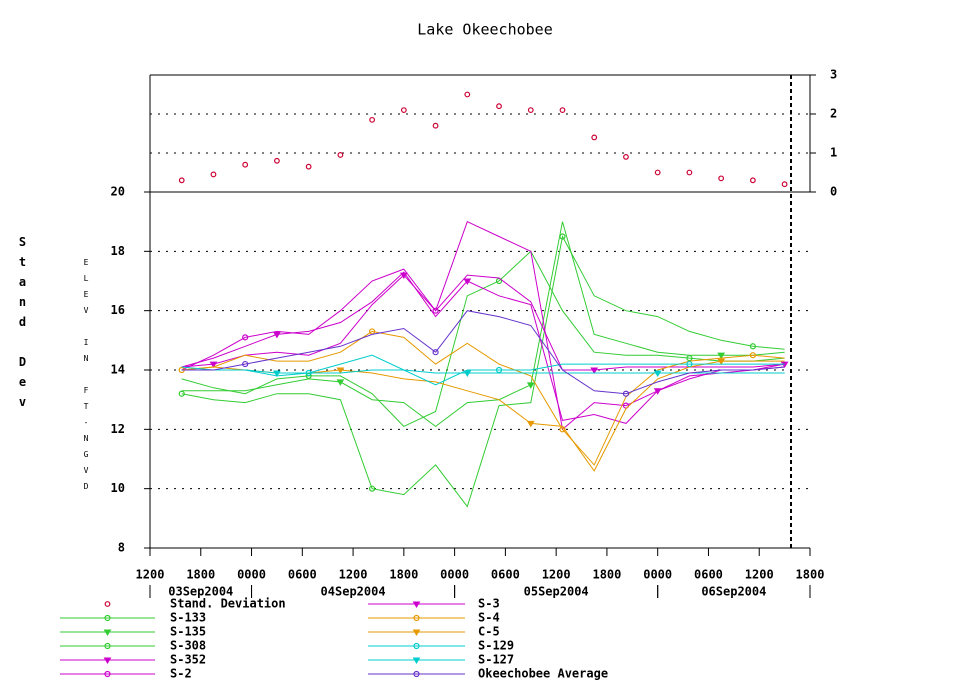 Image resolution: width=978 pixels, height=683 pixels. What do you see at coordinates (118, 370) in the screenshot?
I see `y-tick-label: 14` at bounding box center [118, 370].